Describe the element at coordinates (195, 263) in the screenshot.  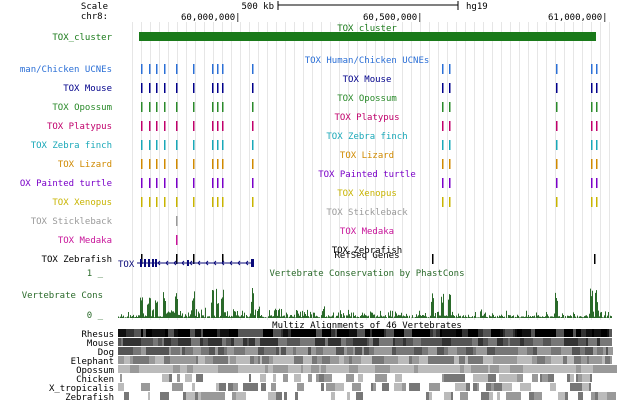
I see `tox-gene-model` at that location.